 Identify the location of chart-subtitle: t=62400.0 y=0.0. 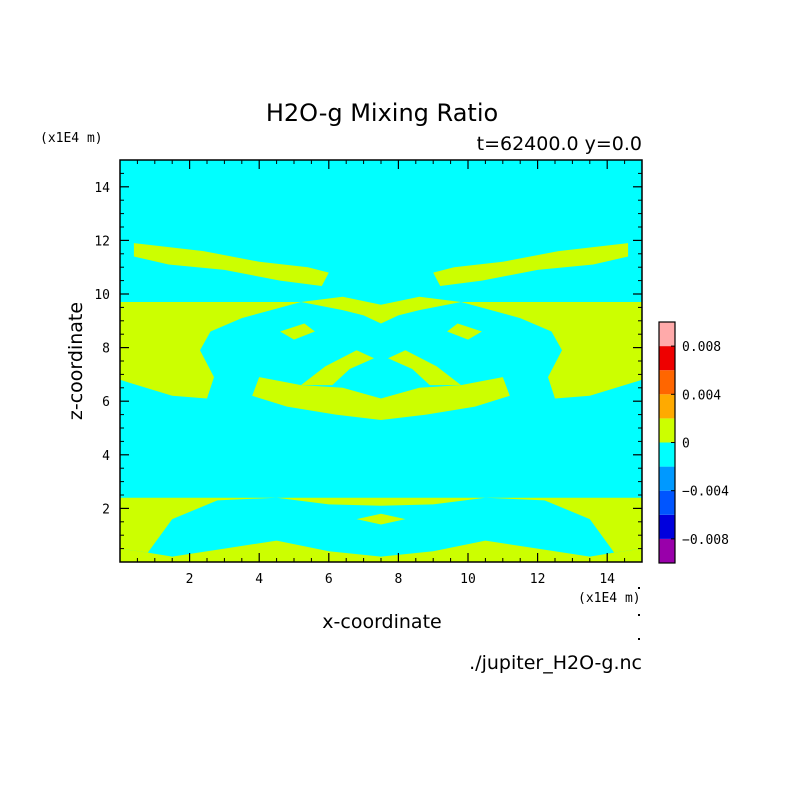
(559, 144).